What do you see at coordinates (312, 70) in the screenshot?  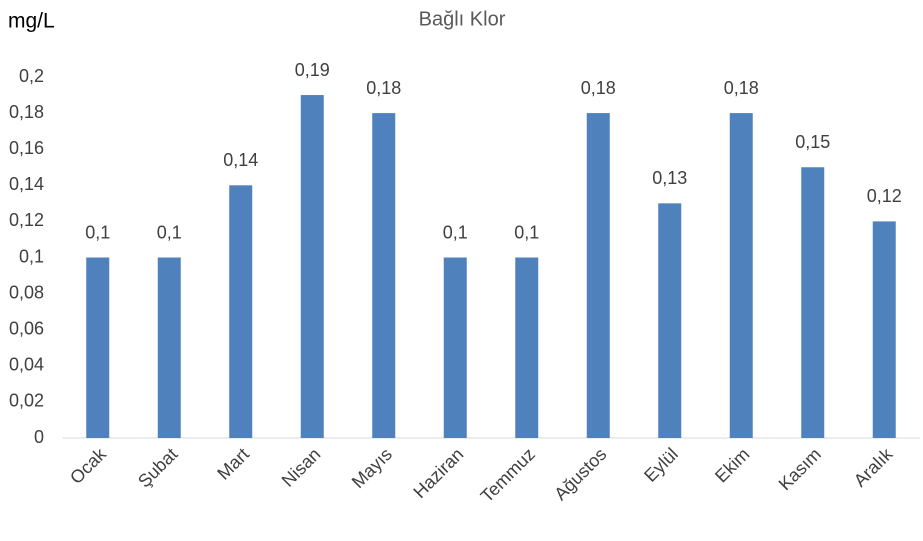 I see `value-label: 0,19` at bounding box center [312, 70].